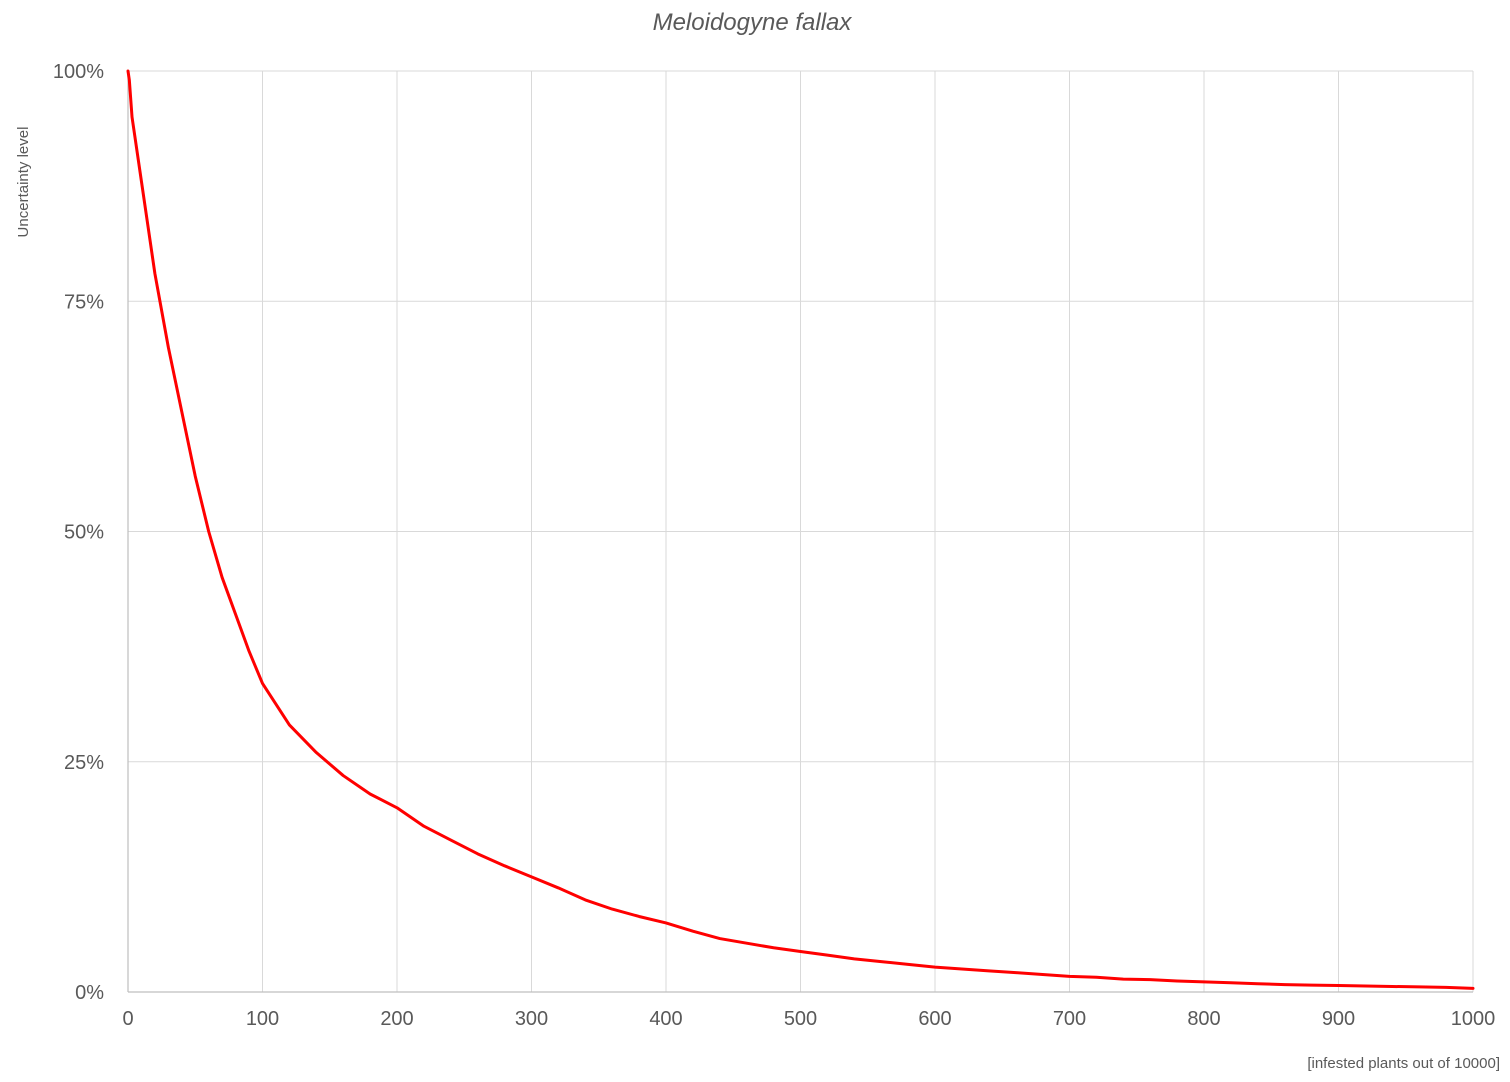 The width and height of the screenshot is (1510, 1082). What do you see at coordinates (89, 993) in the screenshot?
I see `y-tick-label: 0%` at bounding box center [89, 993].